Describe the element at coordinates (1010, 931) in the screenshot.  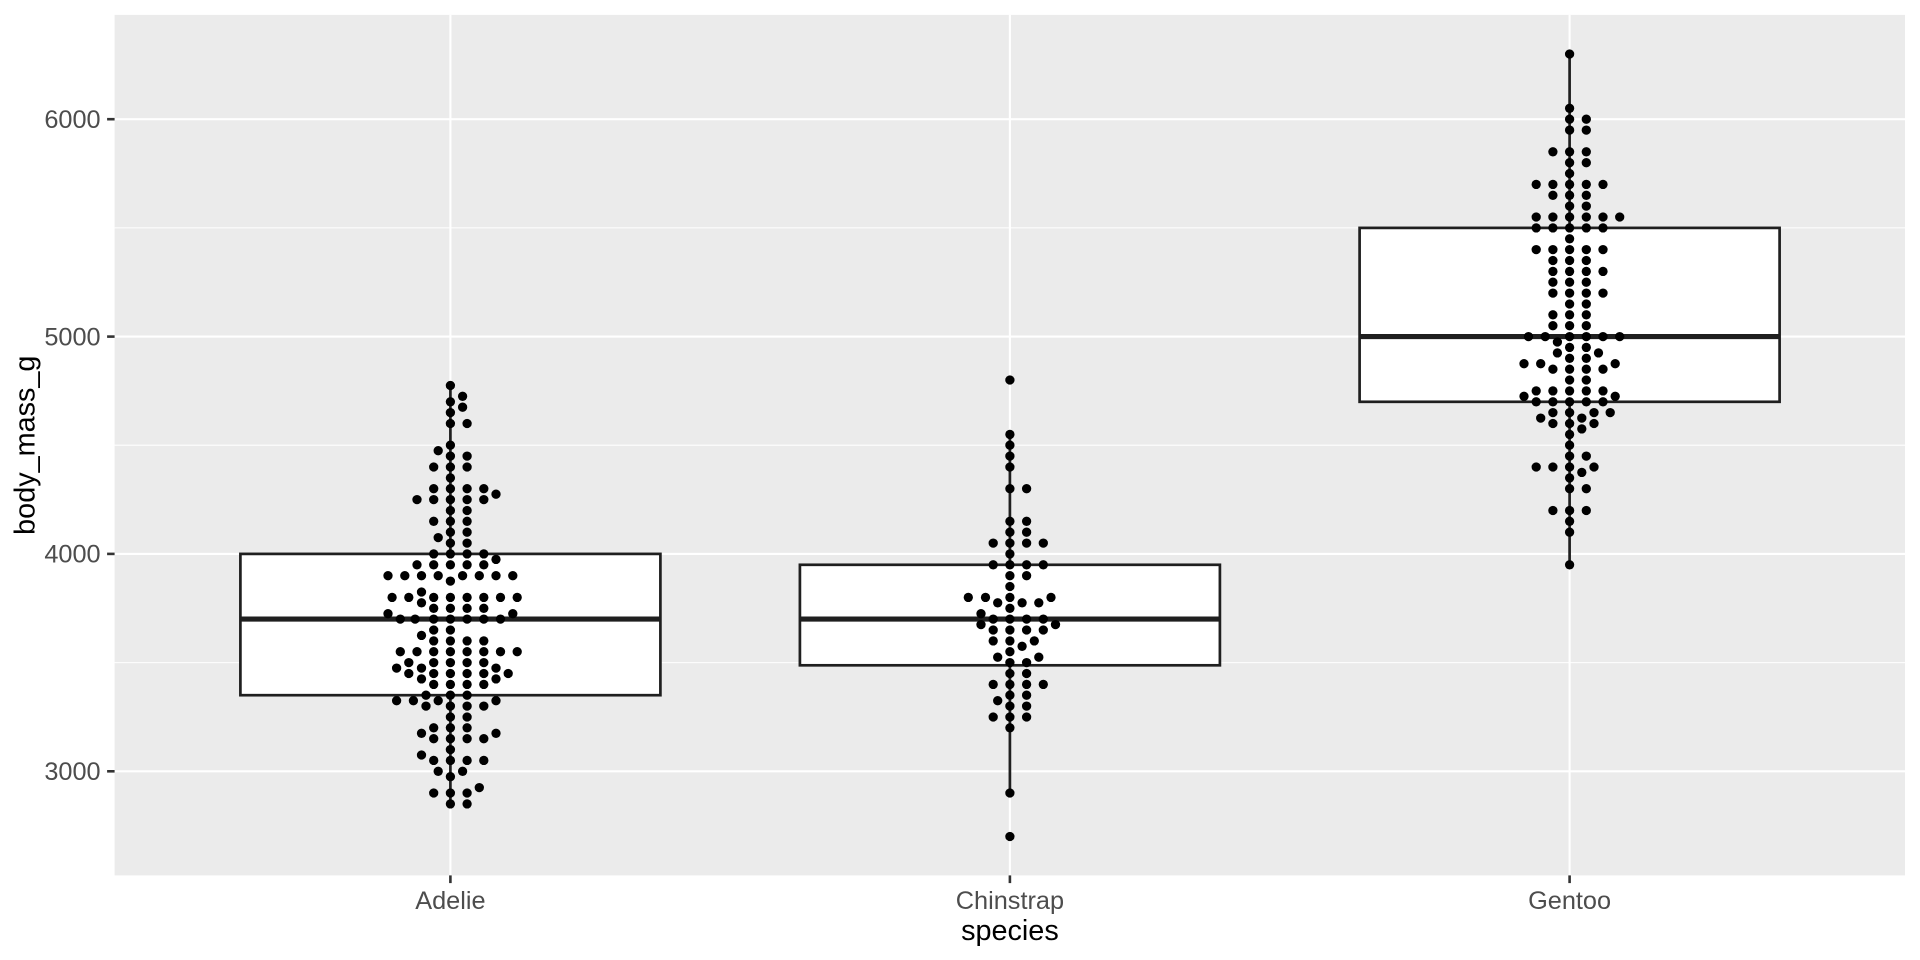
I see `svg-text: species` at that location.